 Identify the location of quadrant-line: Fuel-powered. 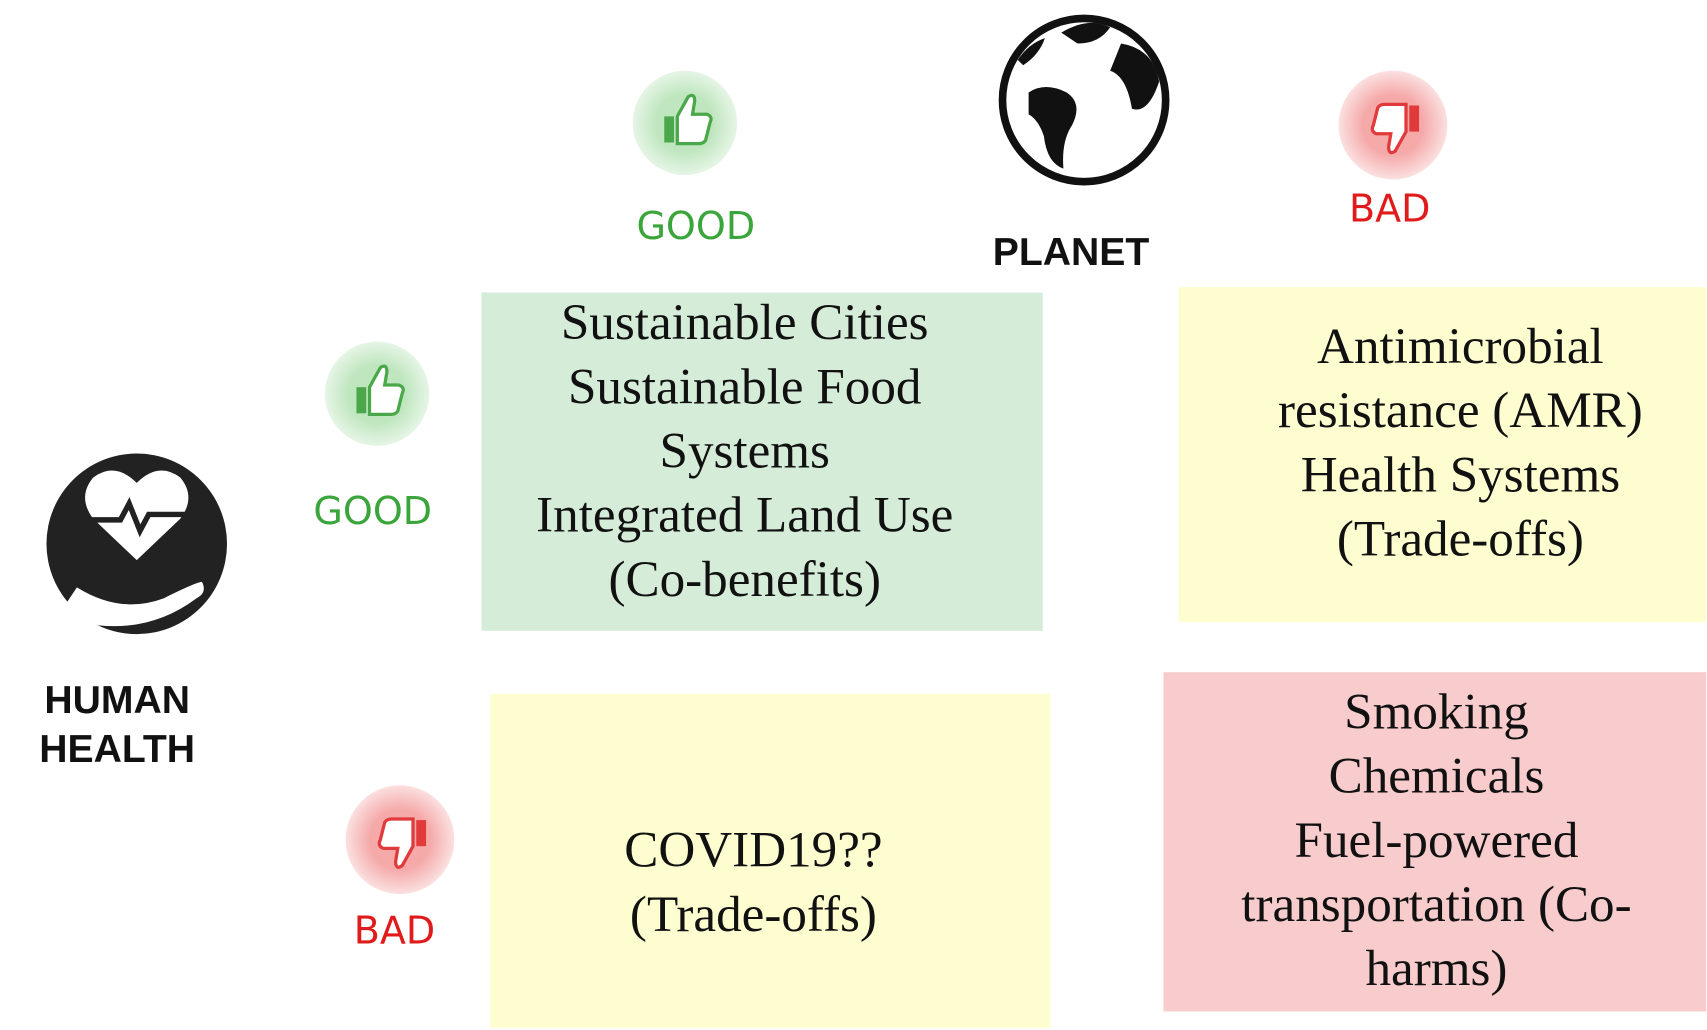
(1437, 840).